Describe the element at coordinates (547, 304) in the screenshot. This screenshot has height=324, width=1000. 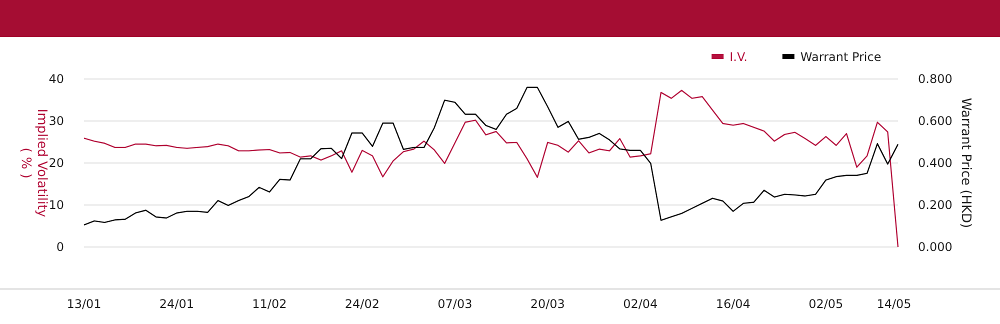
I see `x-tick-label: 20/03` at that location.